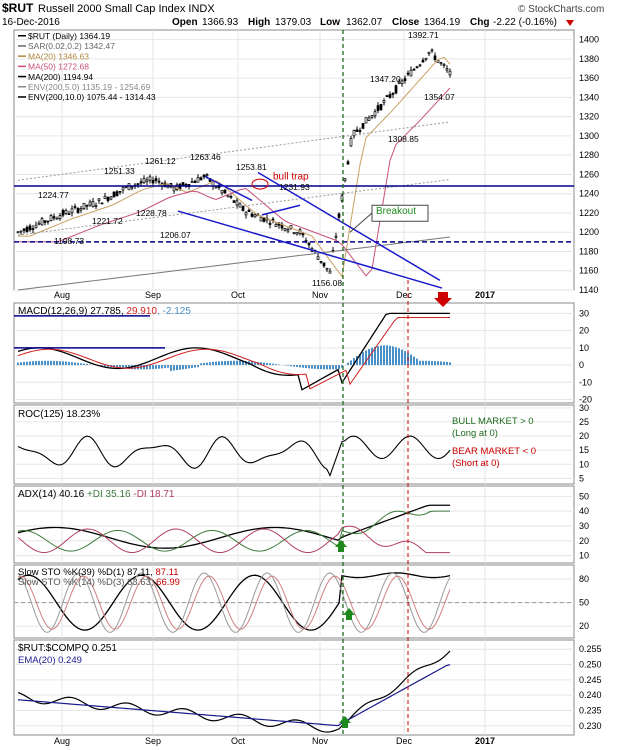  Describe the element at coordinates (107, 221) in the screenshot. I see `price-annotation: 1221.72` at that location.